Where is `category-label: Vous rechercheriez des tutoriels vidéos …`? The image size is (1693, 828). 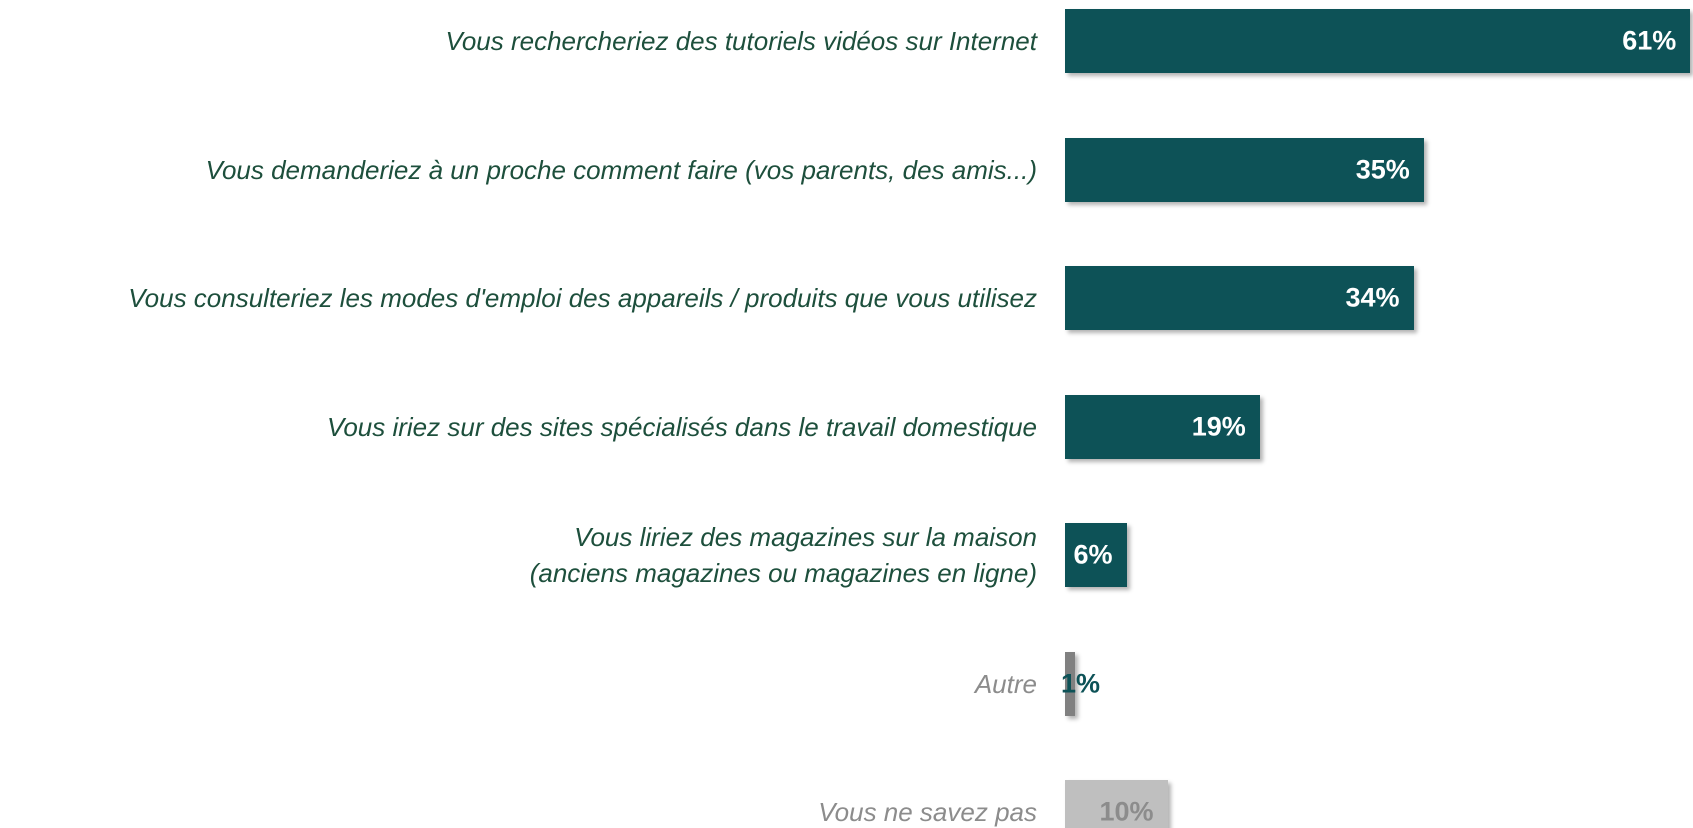
category-label: Vous rechercheriez des tutoriels vidéos … is located at coordinates (741, 41).